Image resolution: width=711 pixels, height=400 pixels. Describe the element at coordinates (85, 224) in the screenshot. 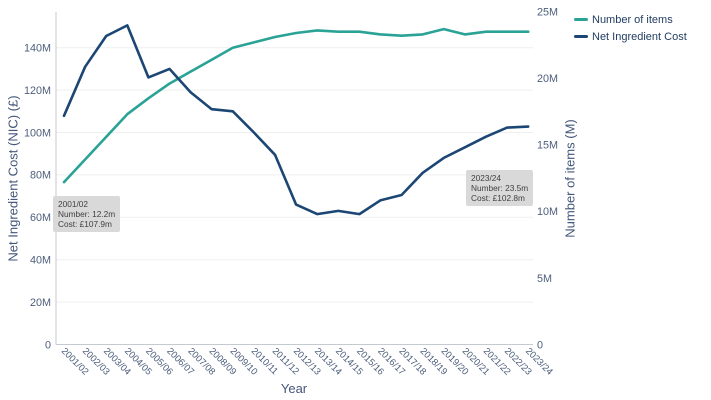

I see `annotation-cost: Cost: £107.9m` at that location.